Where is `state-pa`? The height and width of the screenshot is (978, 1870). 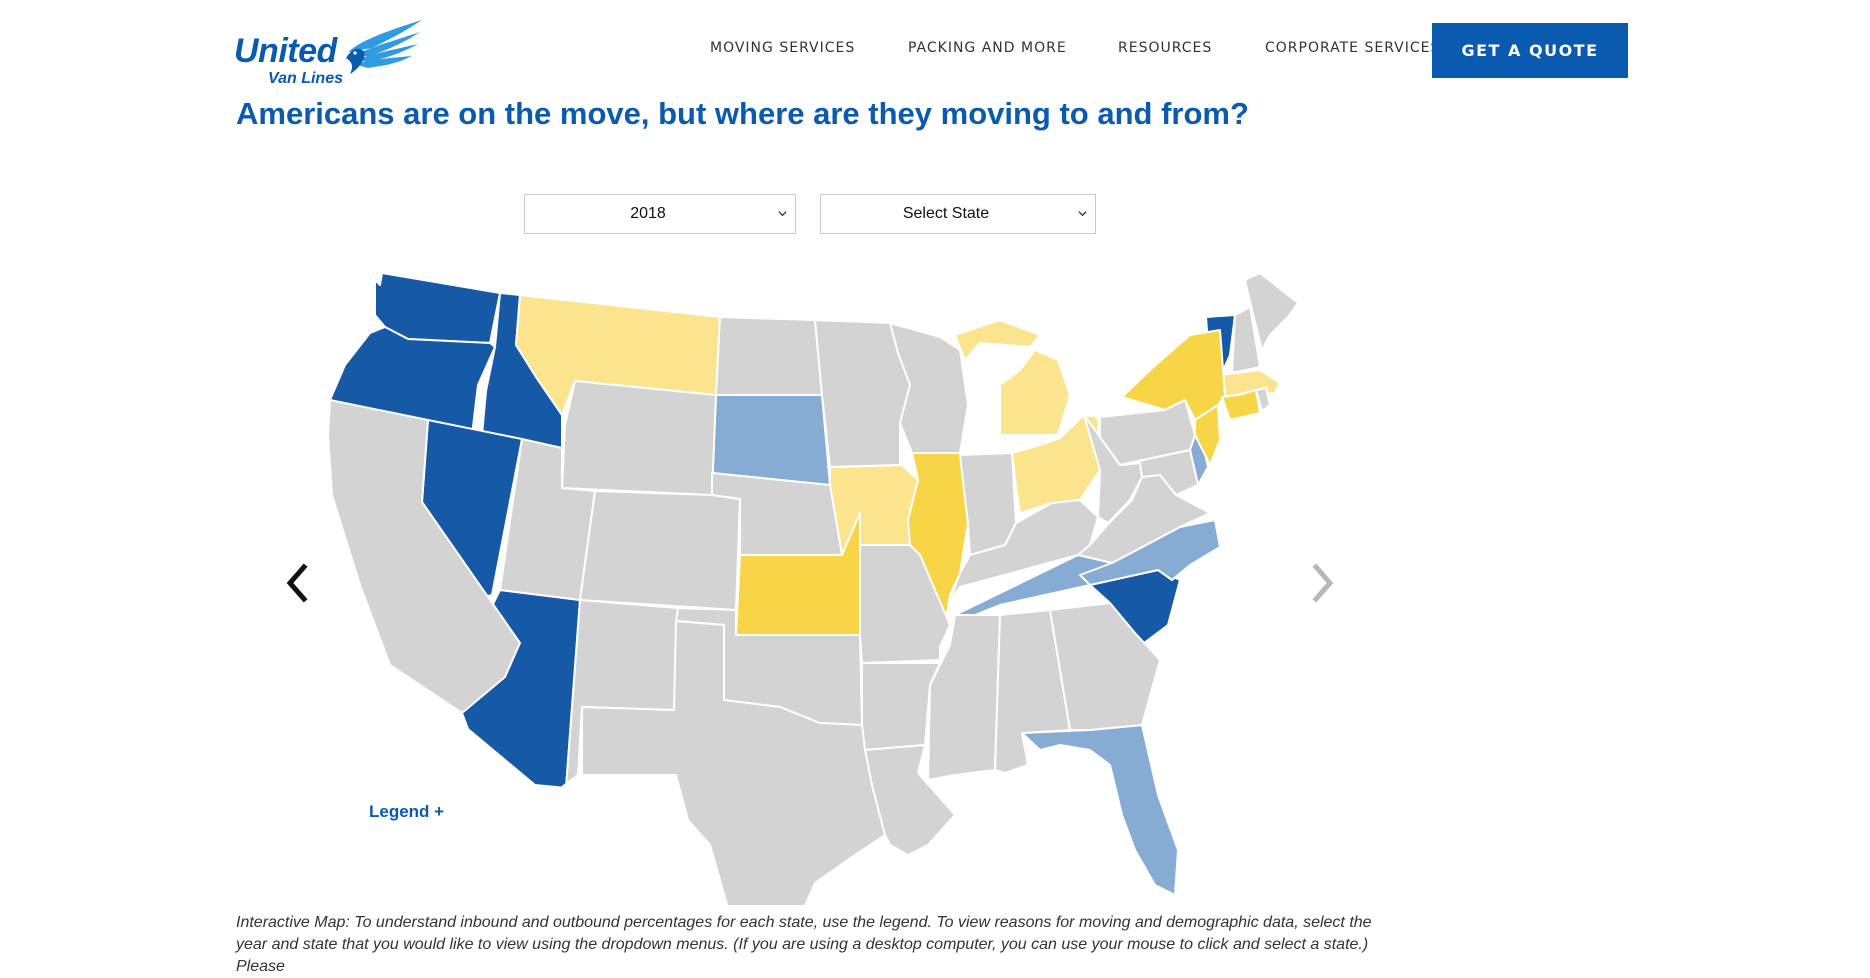
state-pa is located at coordinates (1147, 432).